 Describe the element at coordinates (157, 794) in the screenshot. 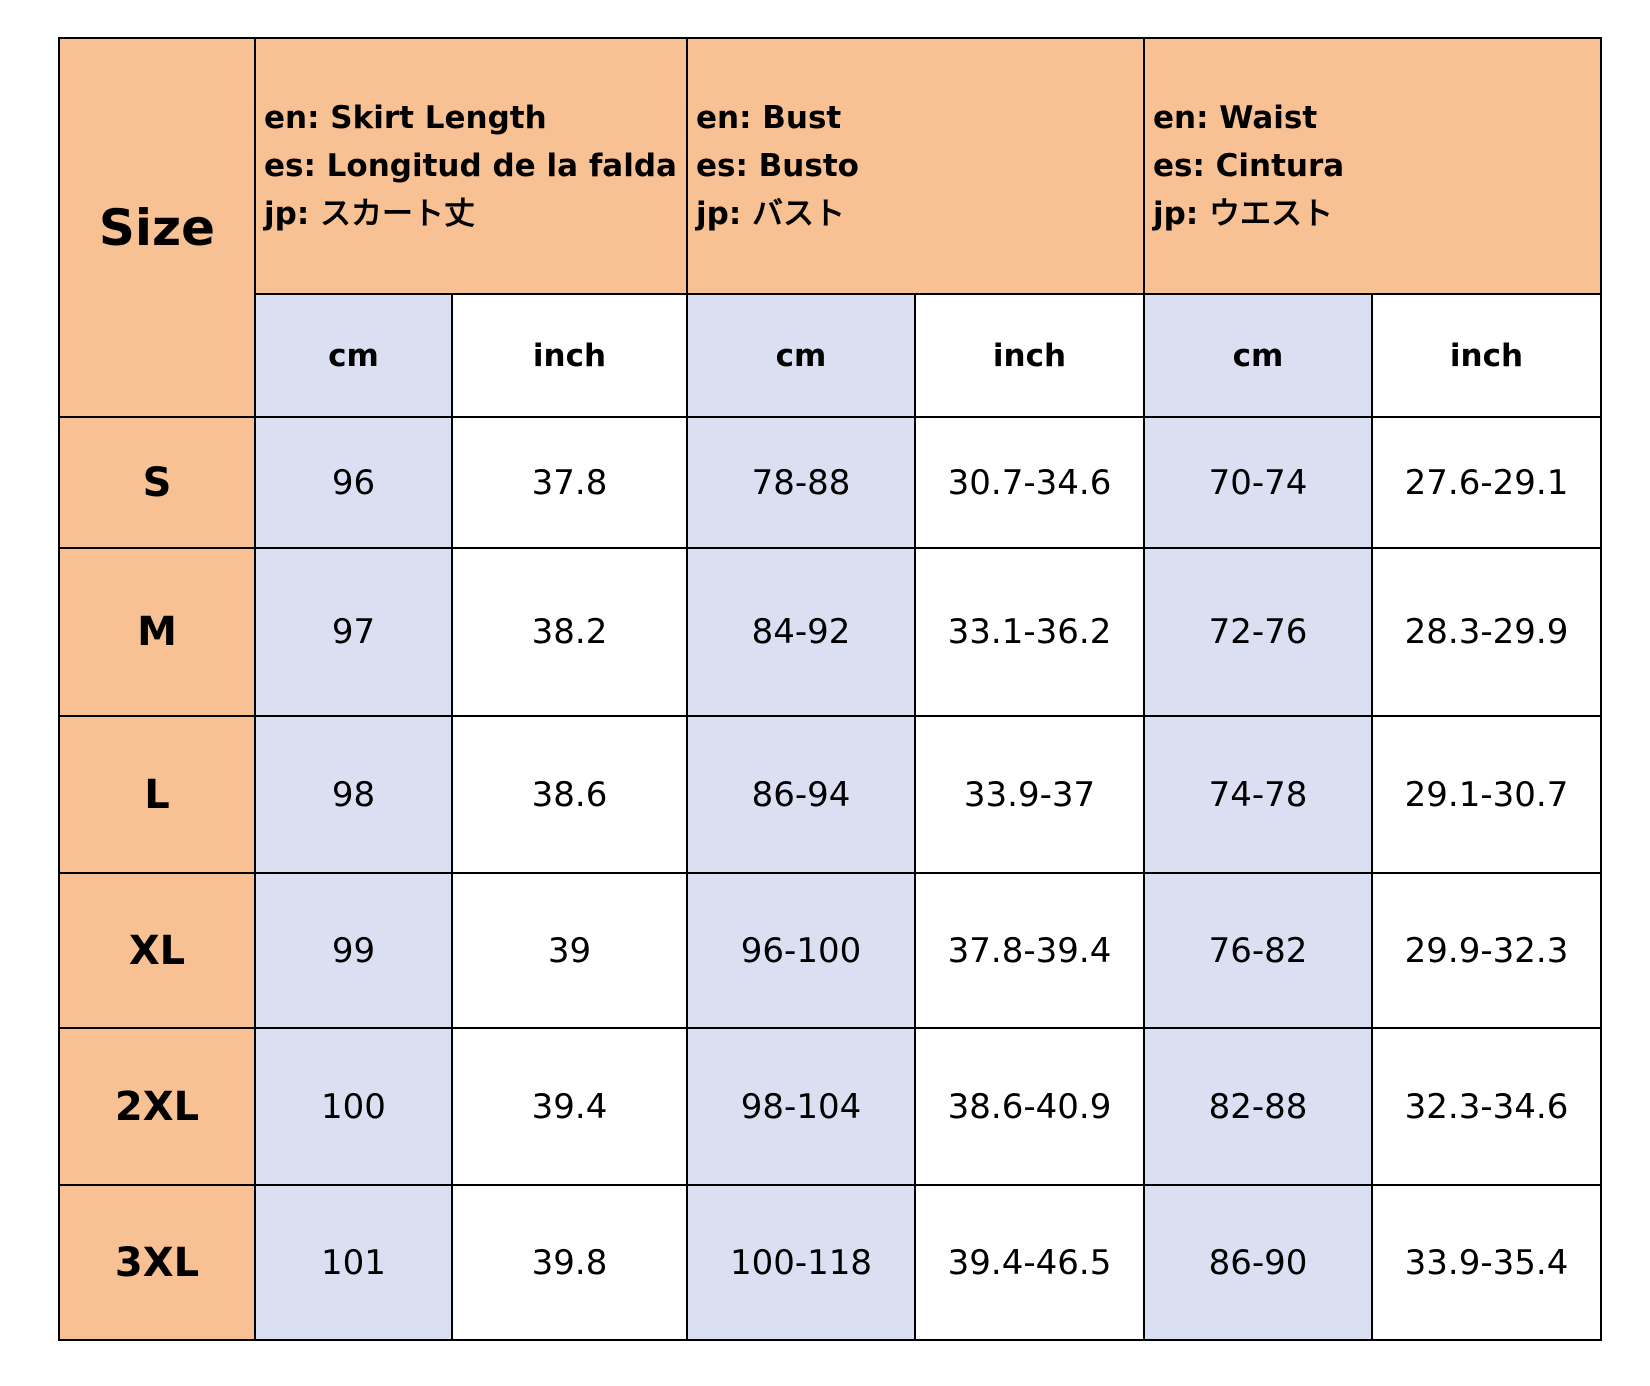

I see `size-cell: L` at that location.